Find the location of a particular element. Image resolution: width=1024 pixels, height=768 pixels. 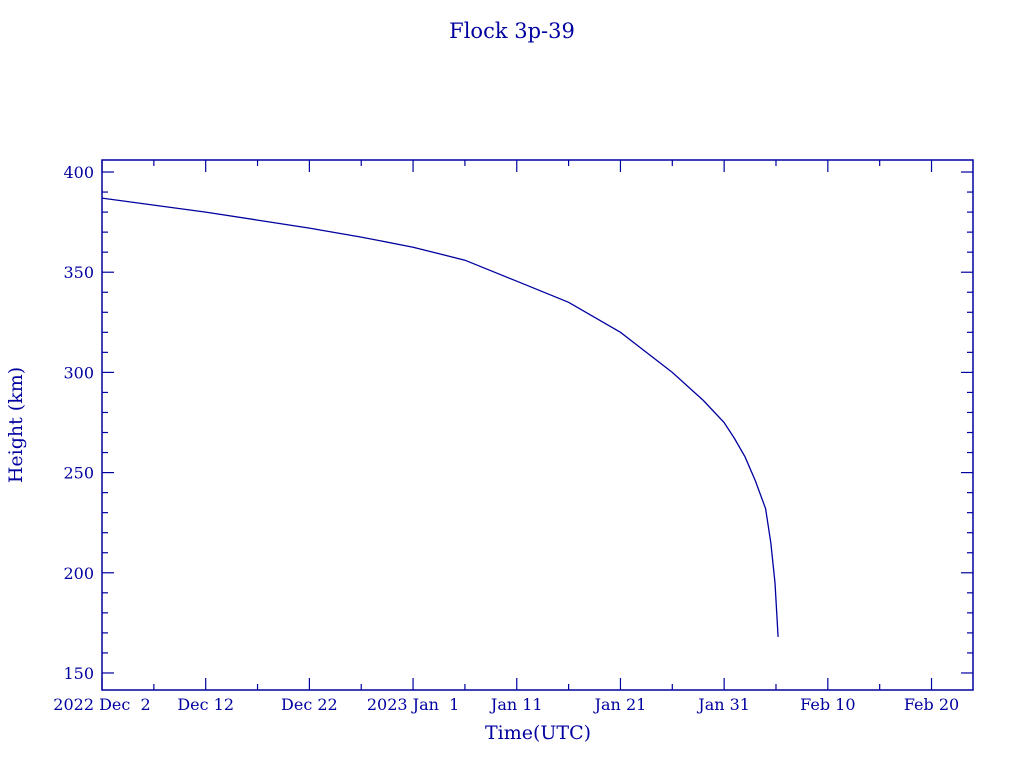

chart-title: Flock 3p-39 is located at coordinates (512, 31).